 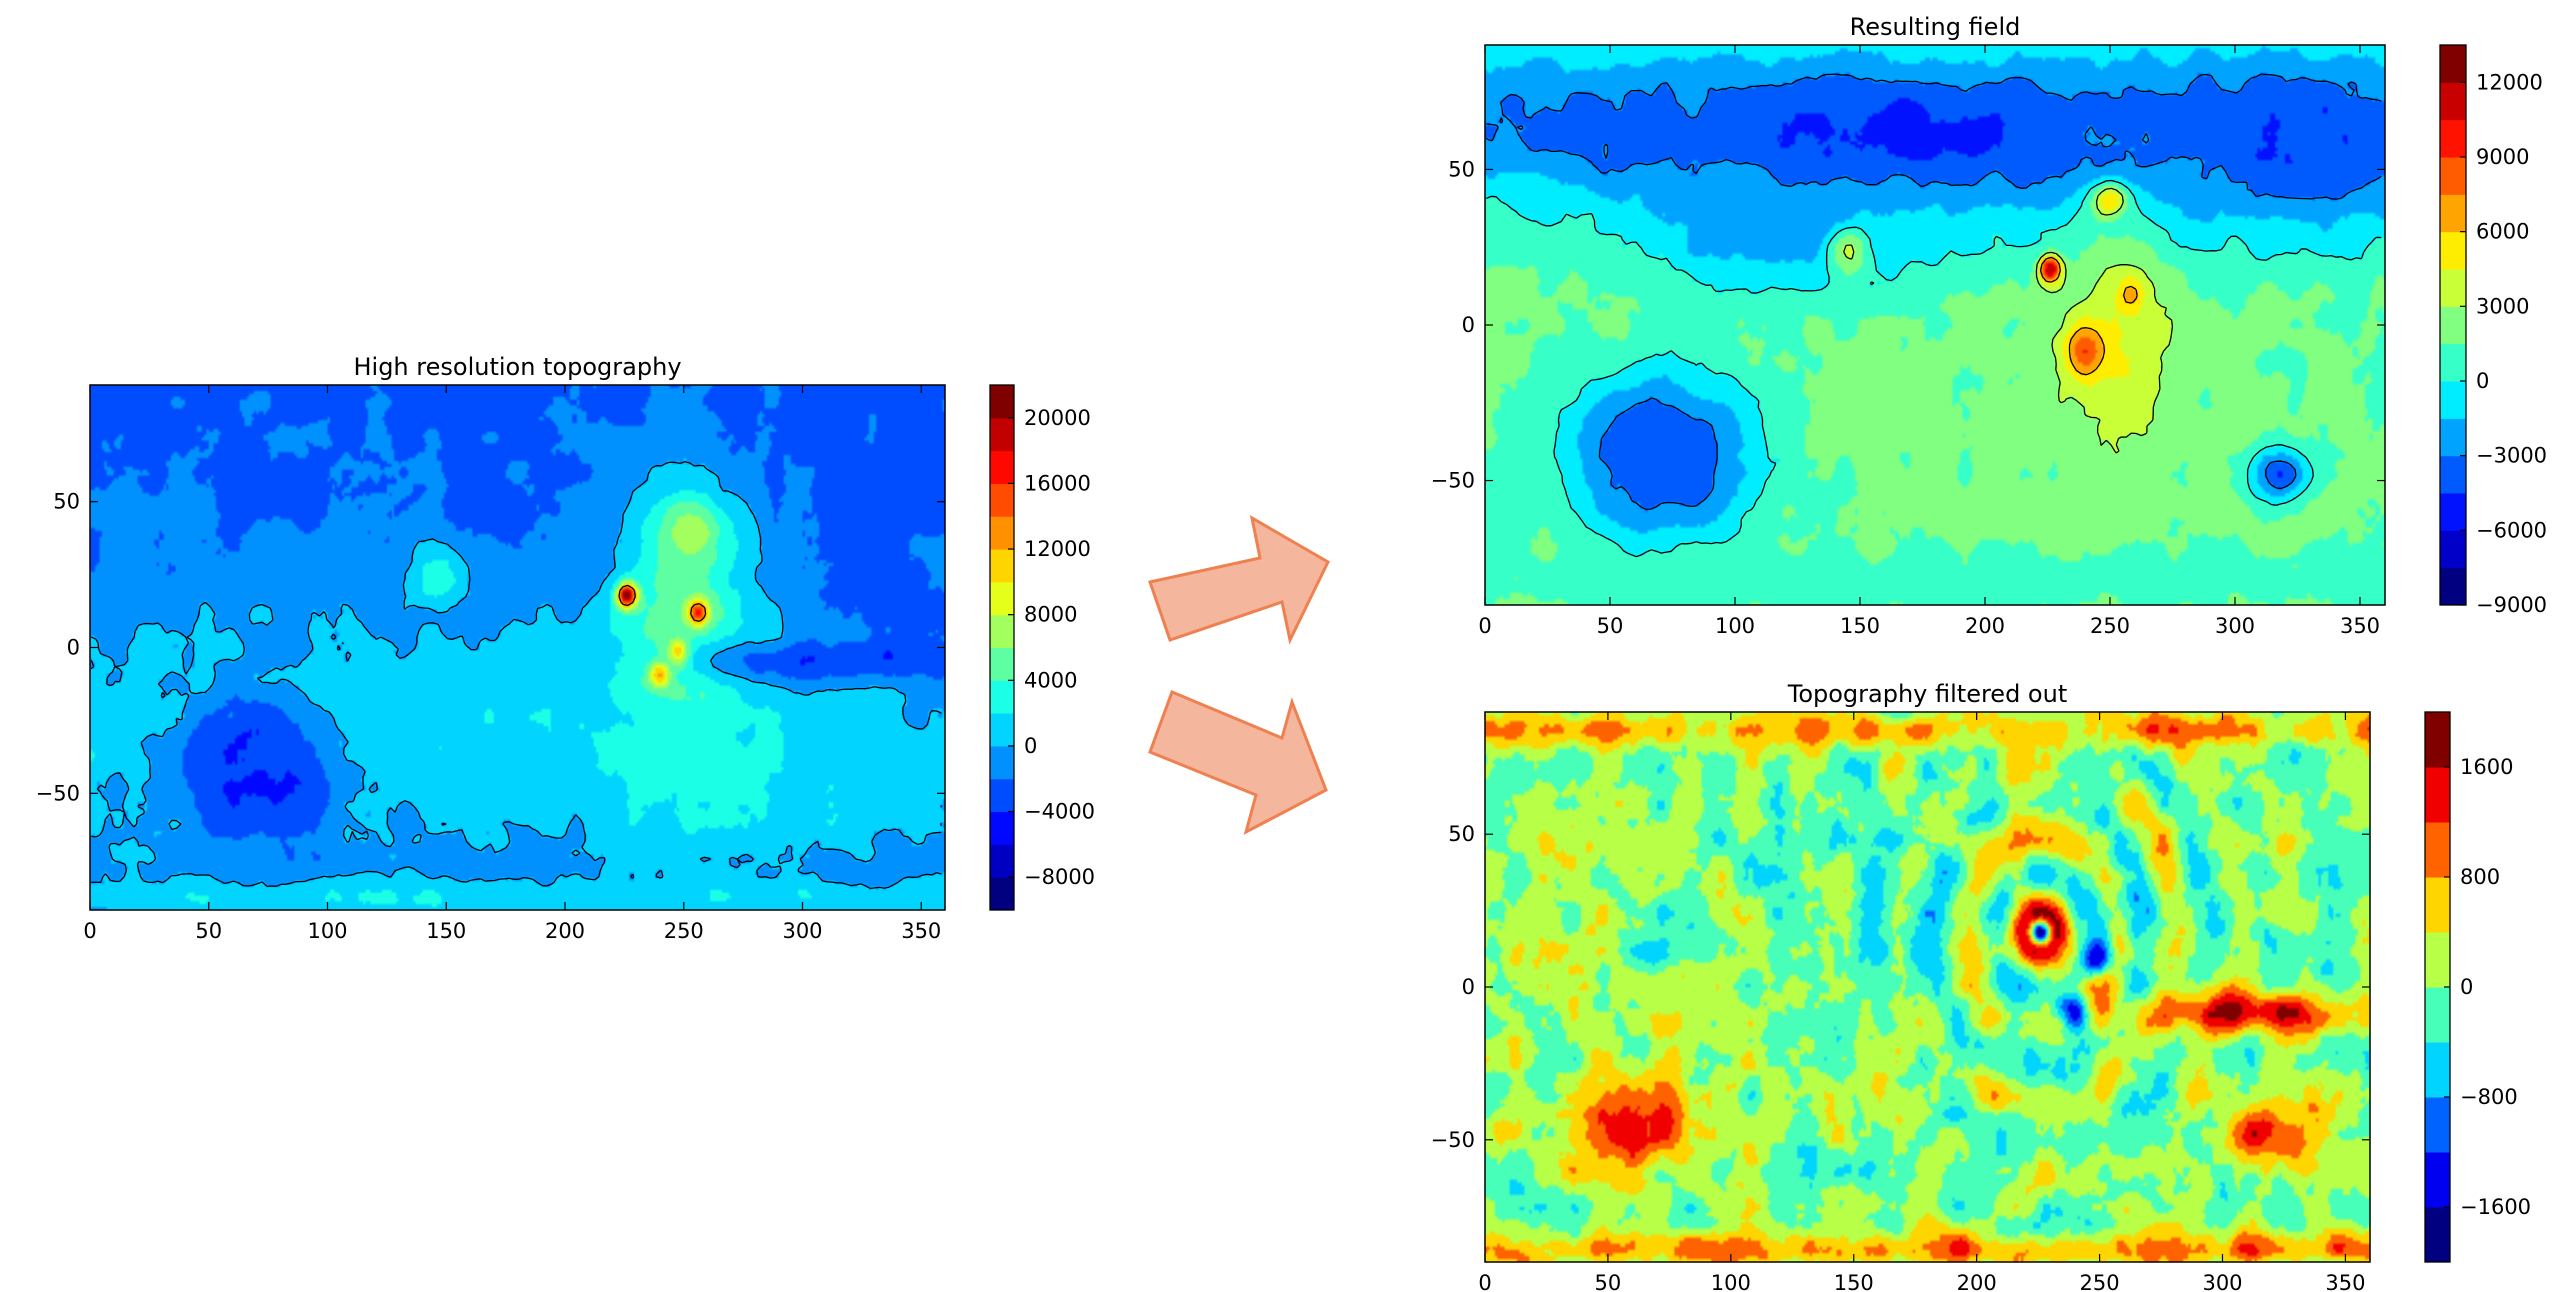 What do you see at coordinates (517, 367) in the screenshot?
I see `plot-title: High resolution topography` at bounding box center [517, 367].